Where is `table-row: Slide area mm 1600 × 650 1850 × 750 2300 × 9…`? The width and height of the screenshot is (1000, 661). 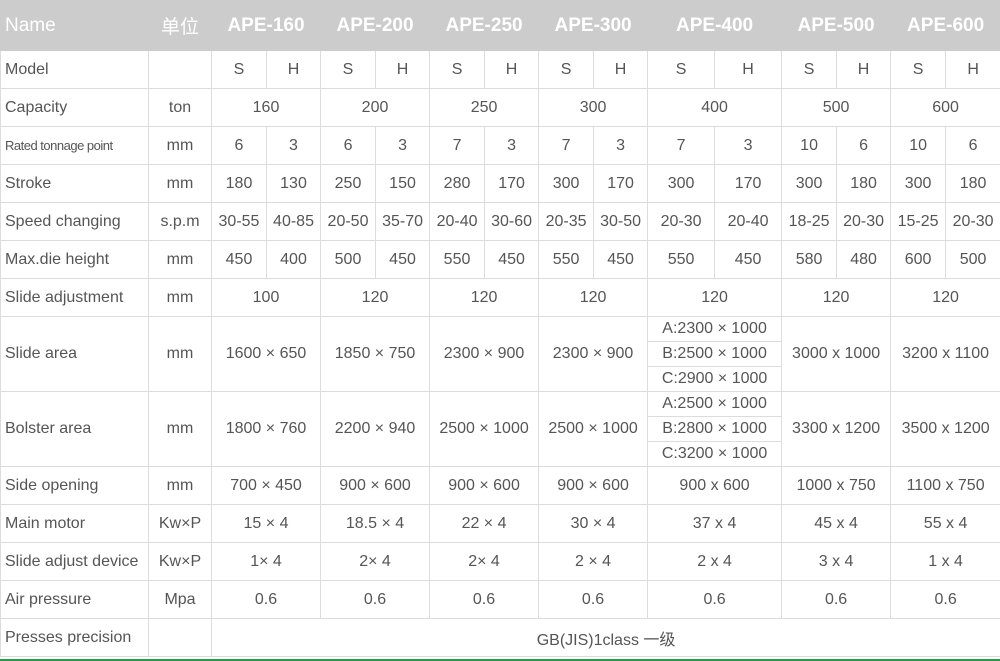 table-row: Slide area mm 1600 × 650 1850 × 750 2300 × 9… is located at coordinates (500, 354).